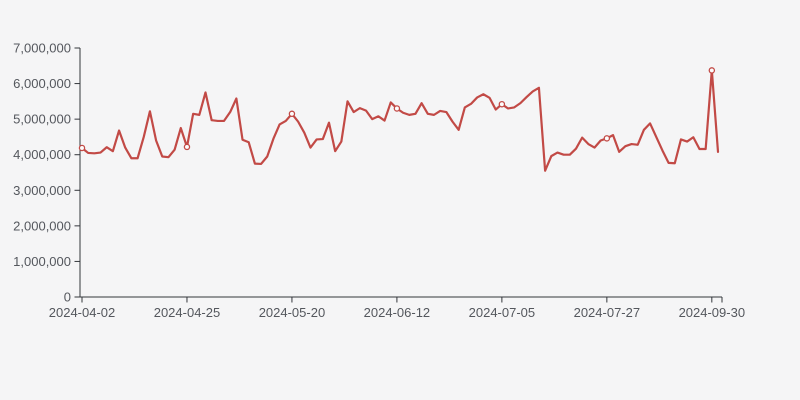 The image size is (800, 400). What do you see at coordinates (82, 312) in the screenshot?
I see `x-axis-label: 2024-04-02` at bounding box center [82, 312].